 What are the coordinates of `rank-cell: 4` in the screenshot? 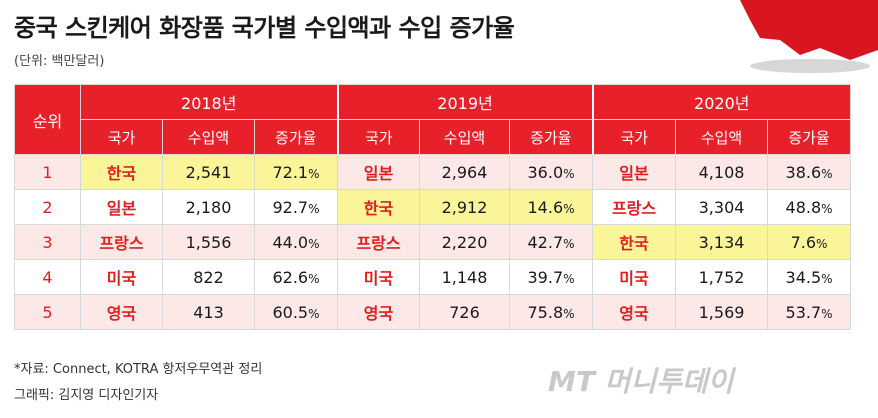 It's located at (47, 277).